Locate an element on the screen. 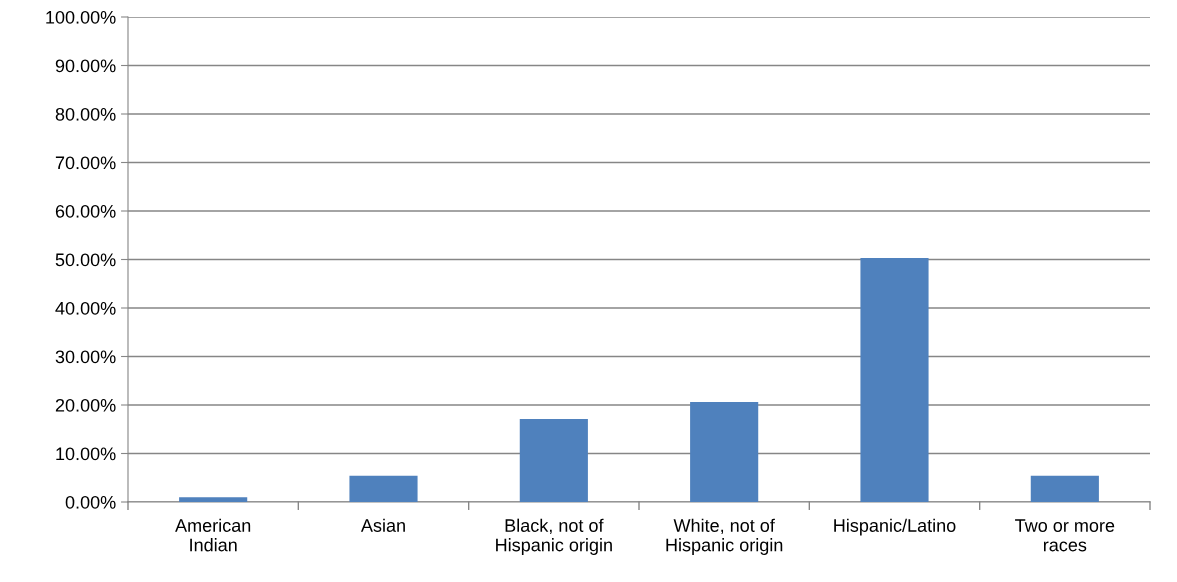  y-tick-label: 0.00% is located at coordinates (90, 502).